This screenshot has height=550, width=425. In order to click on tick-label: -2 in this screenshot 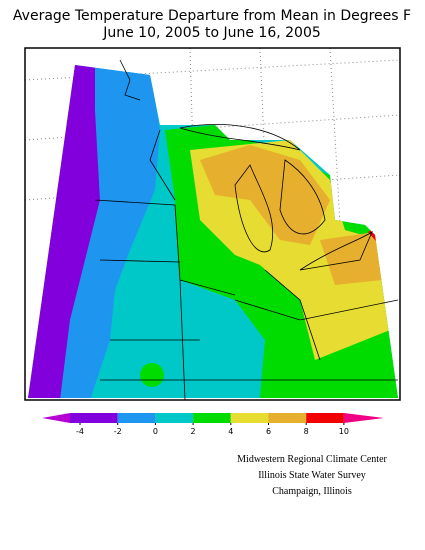, I will do `click(118, 431)`.